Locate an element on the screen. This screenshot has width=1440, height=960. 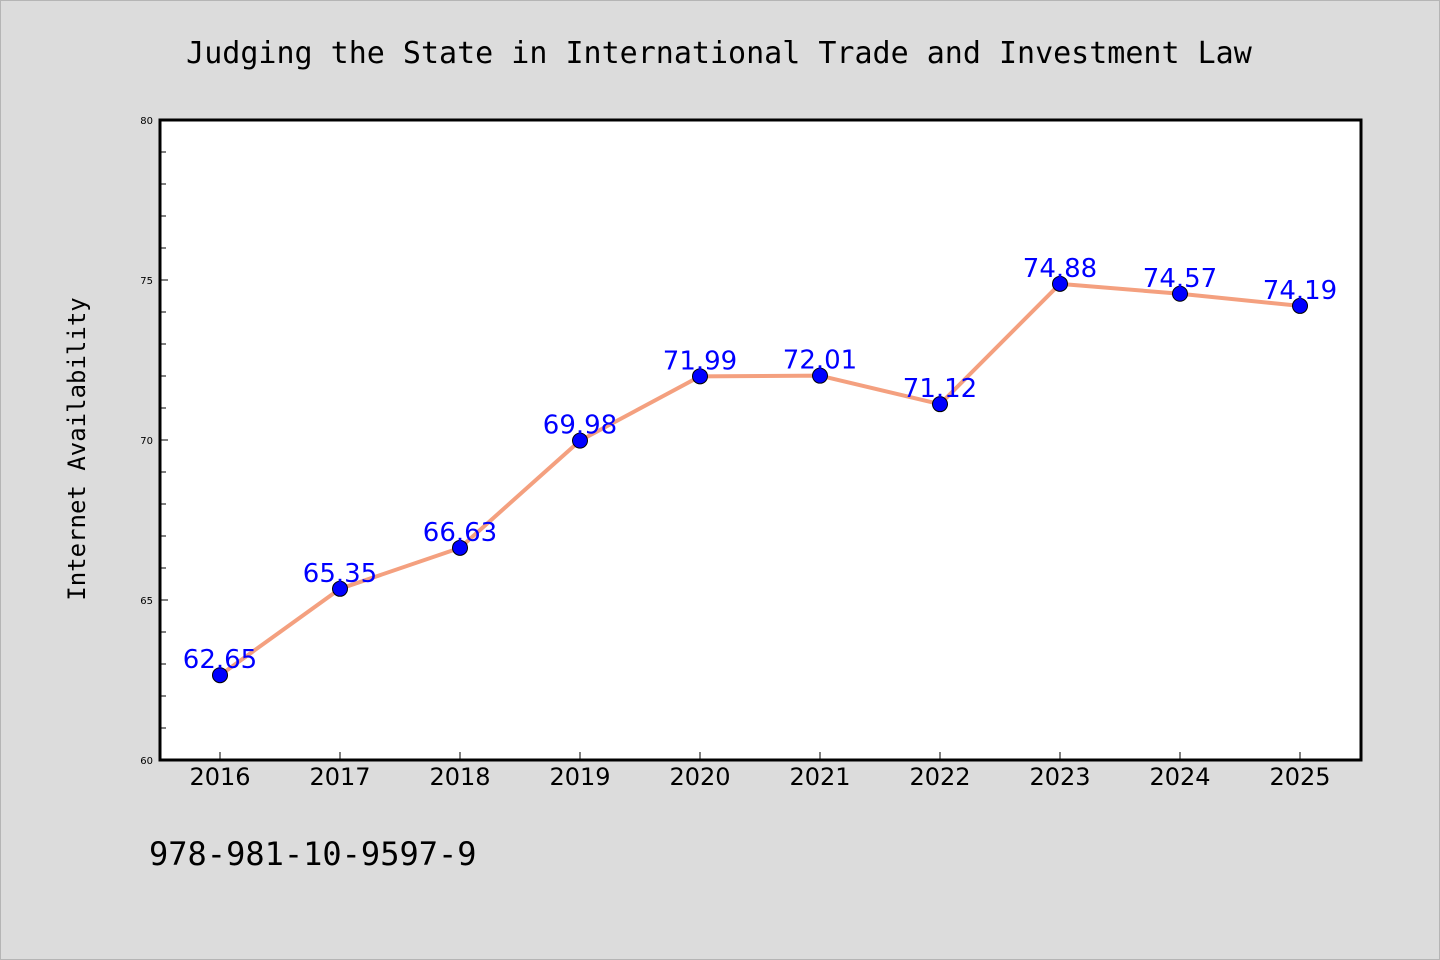
data-label: 71.12 is located at coordinates (940, 389).